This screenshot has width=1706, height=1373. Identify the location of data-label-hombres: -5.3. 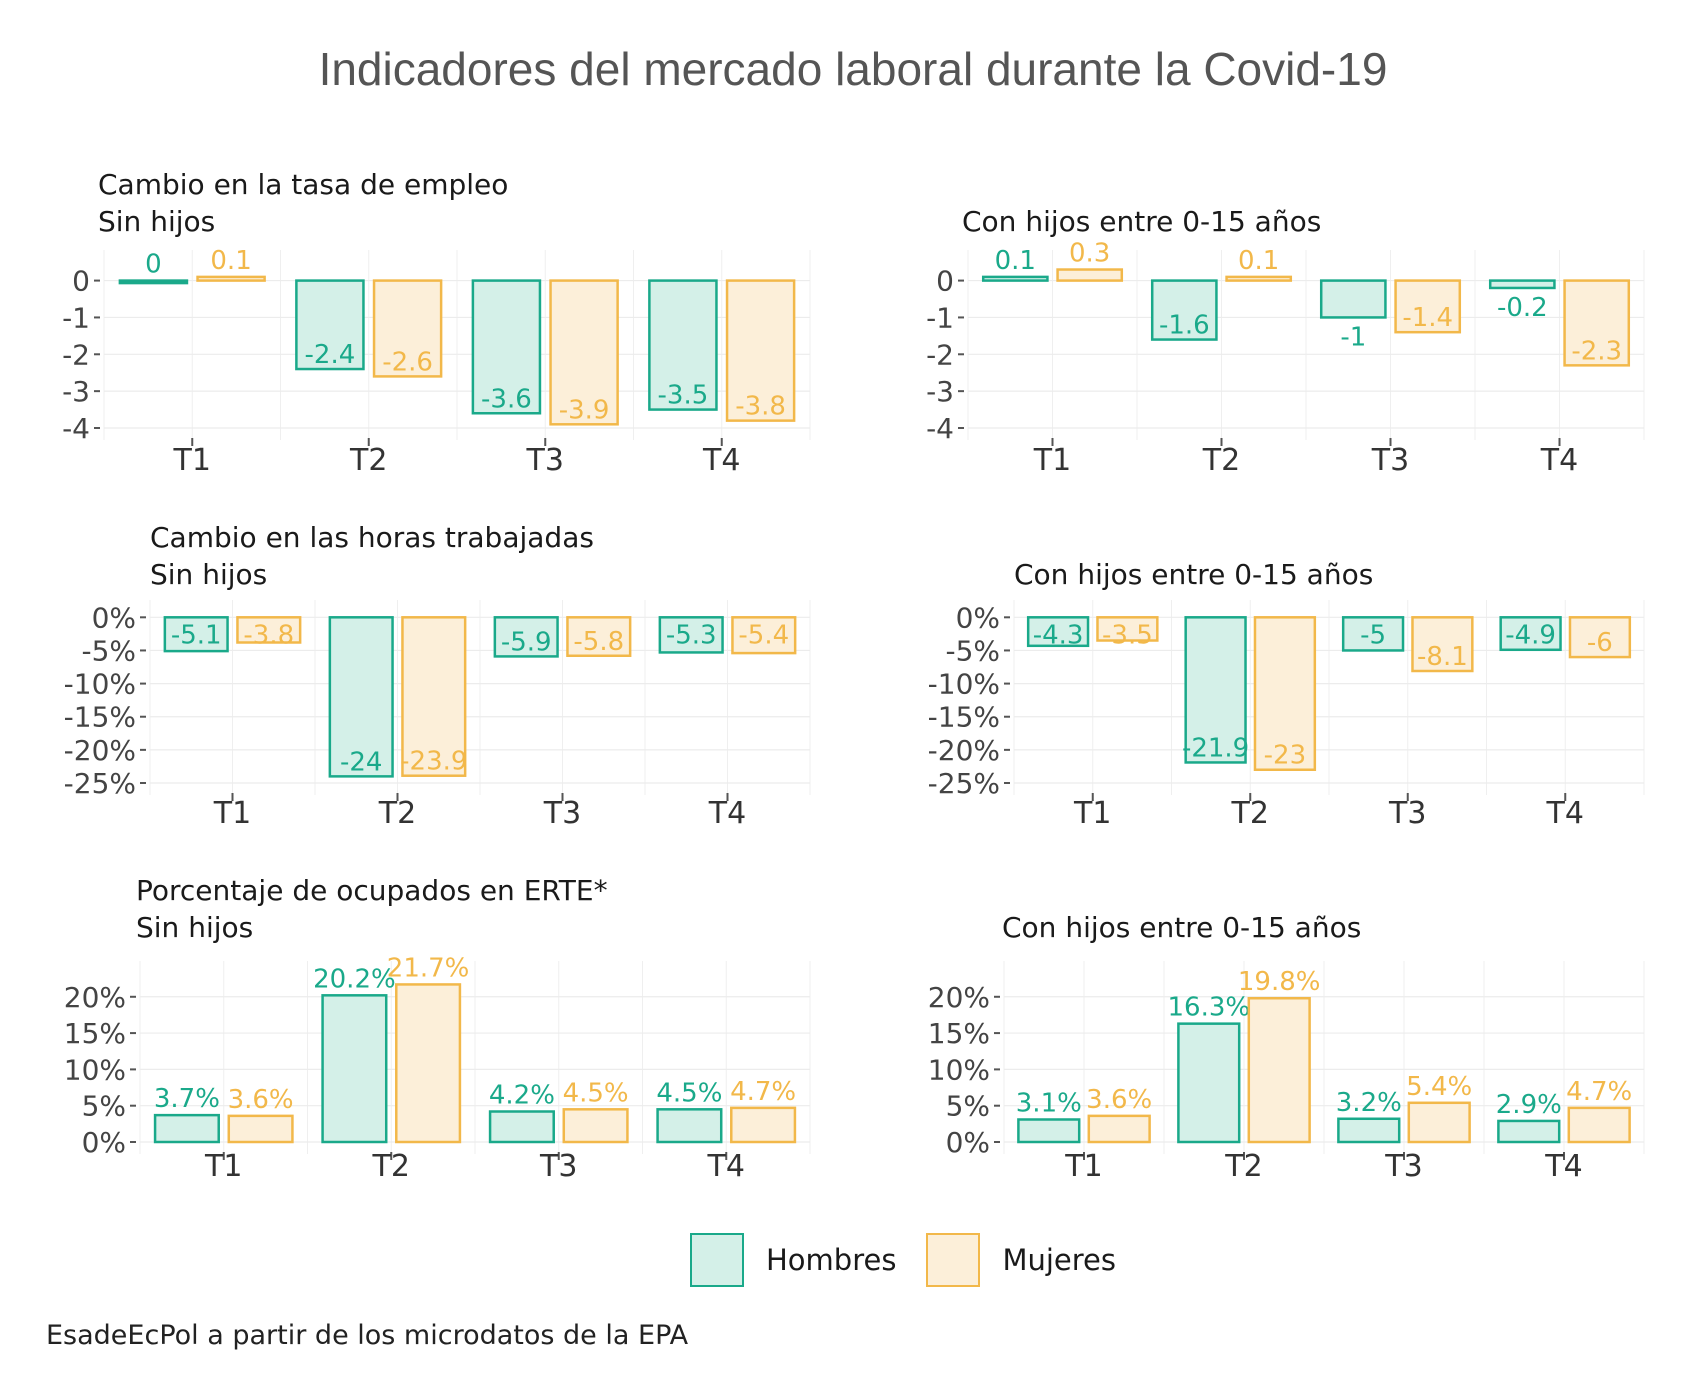
(691, 635).